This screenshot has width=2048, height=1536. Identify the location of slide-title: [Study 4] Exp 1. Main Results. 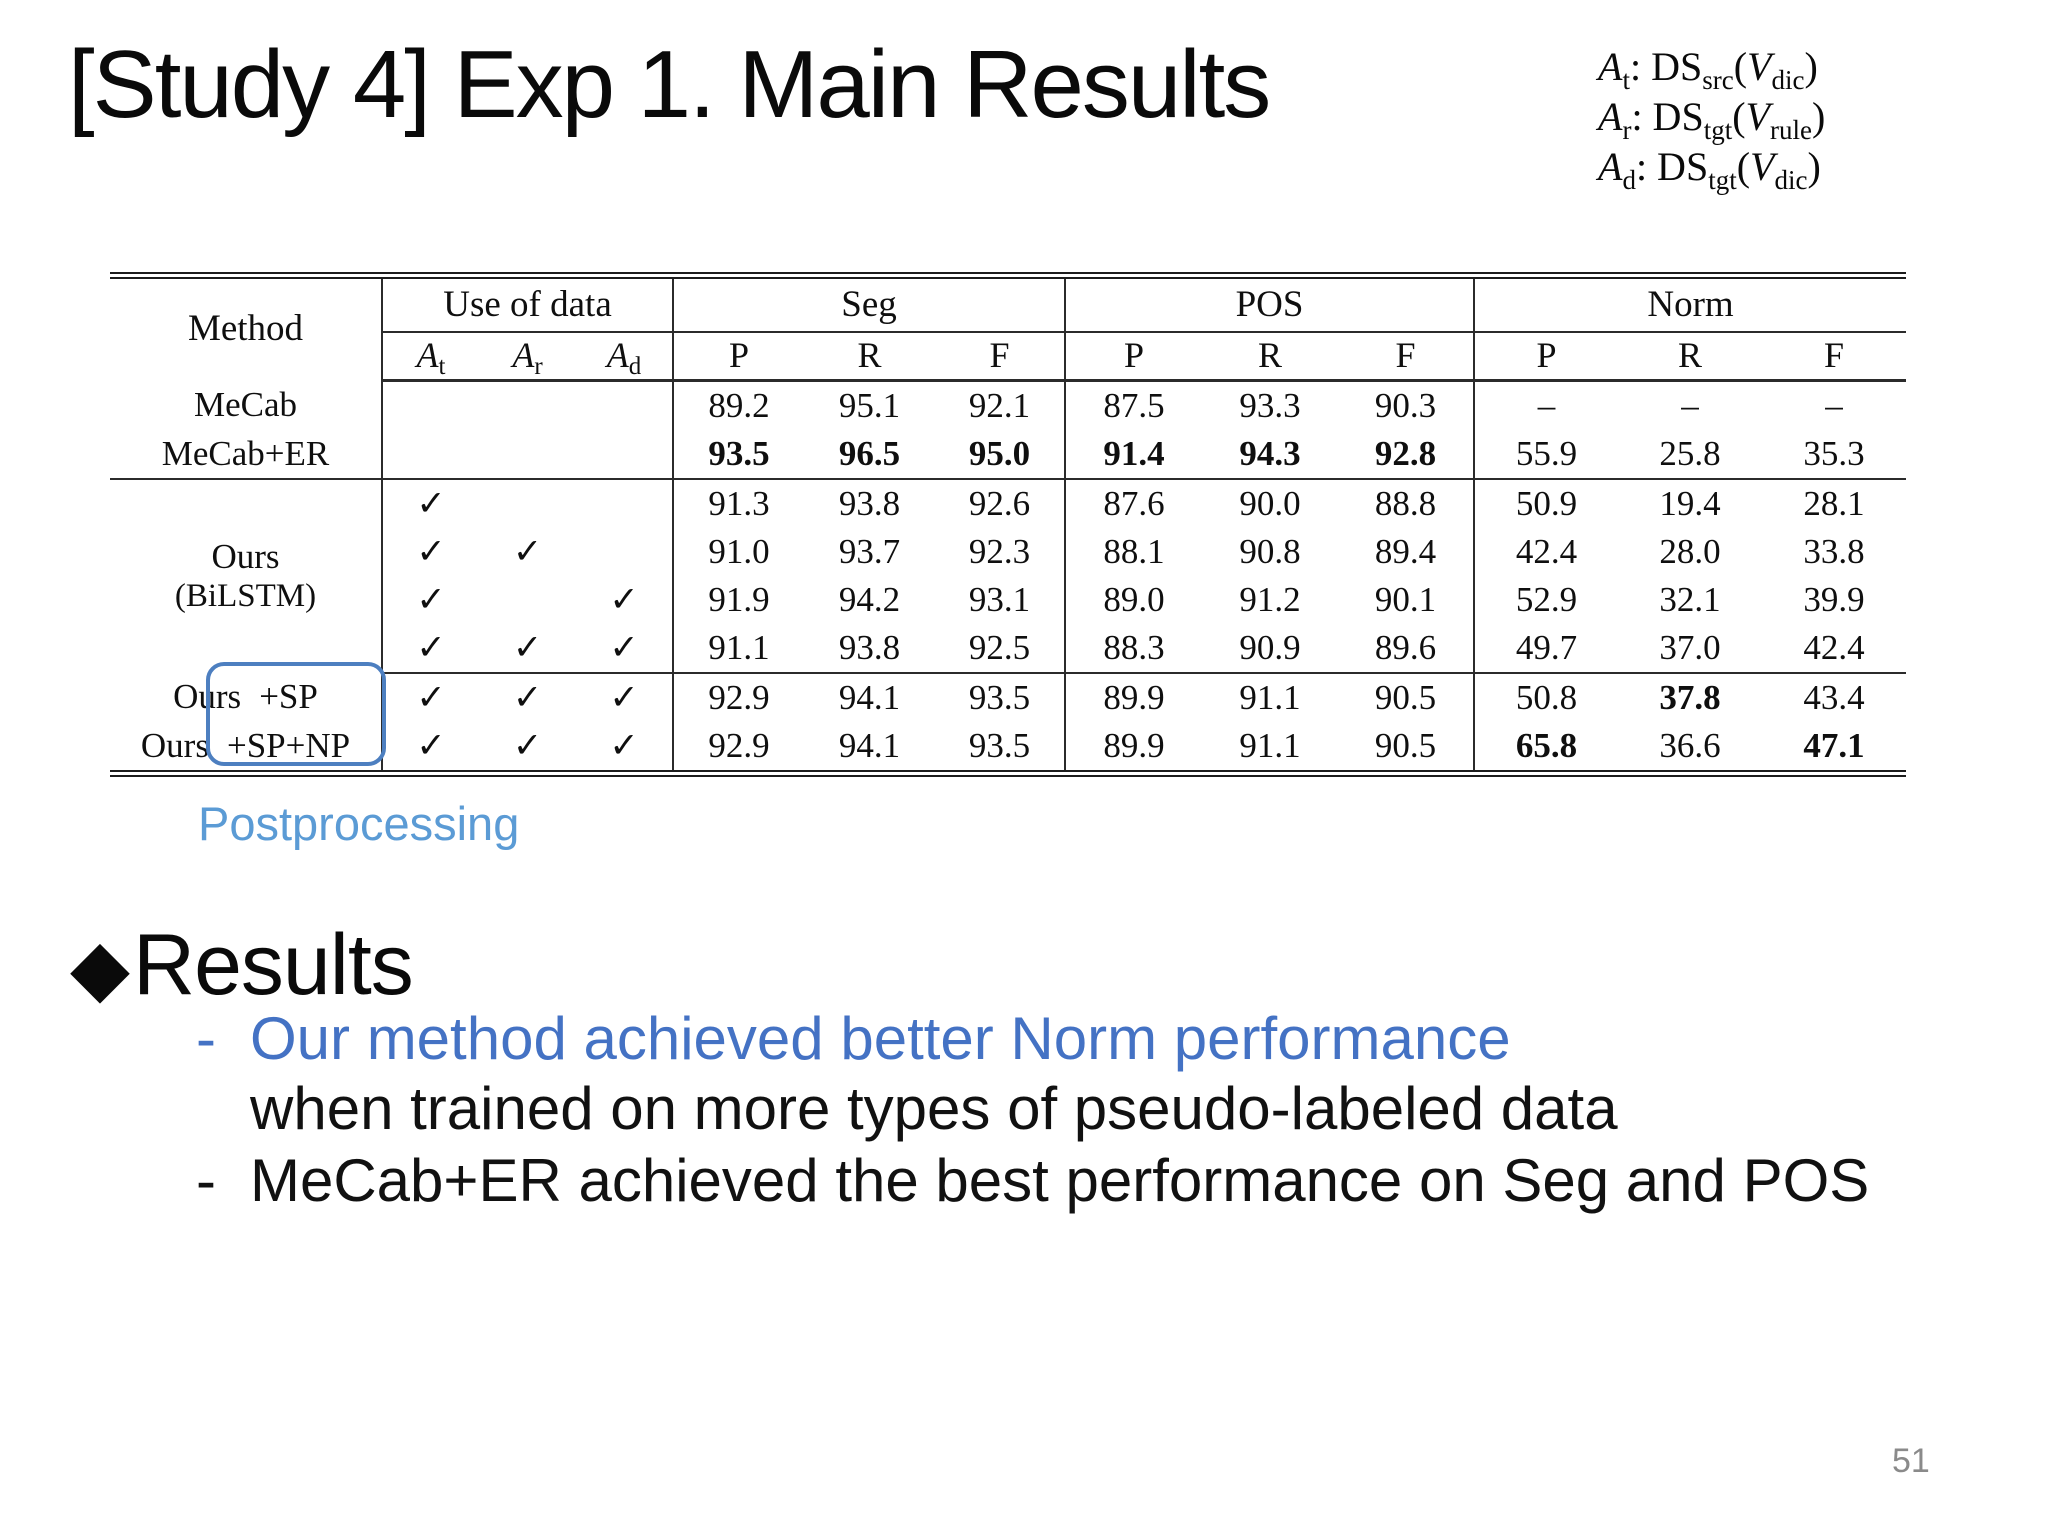
(669, 84).